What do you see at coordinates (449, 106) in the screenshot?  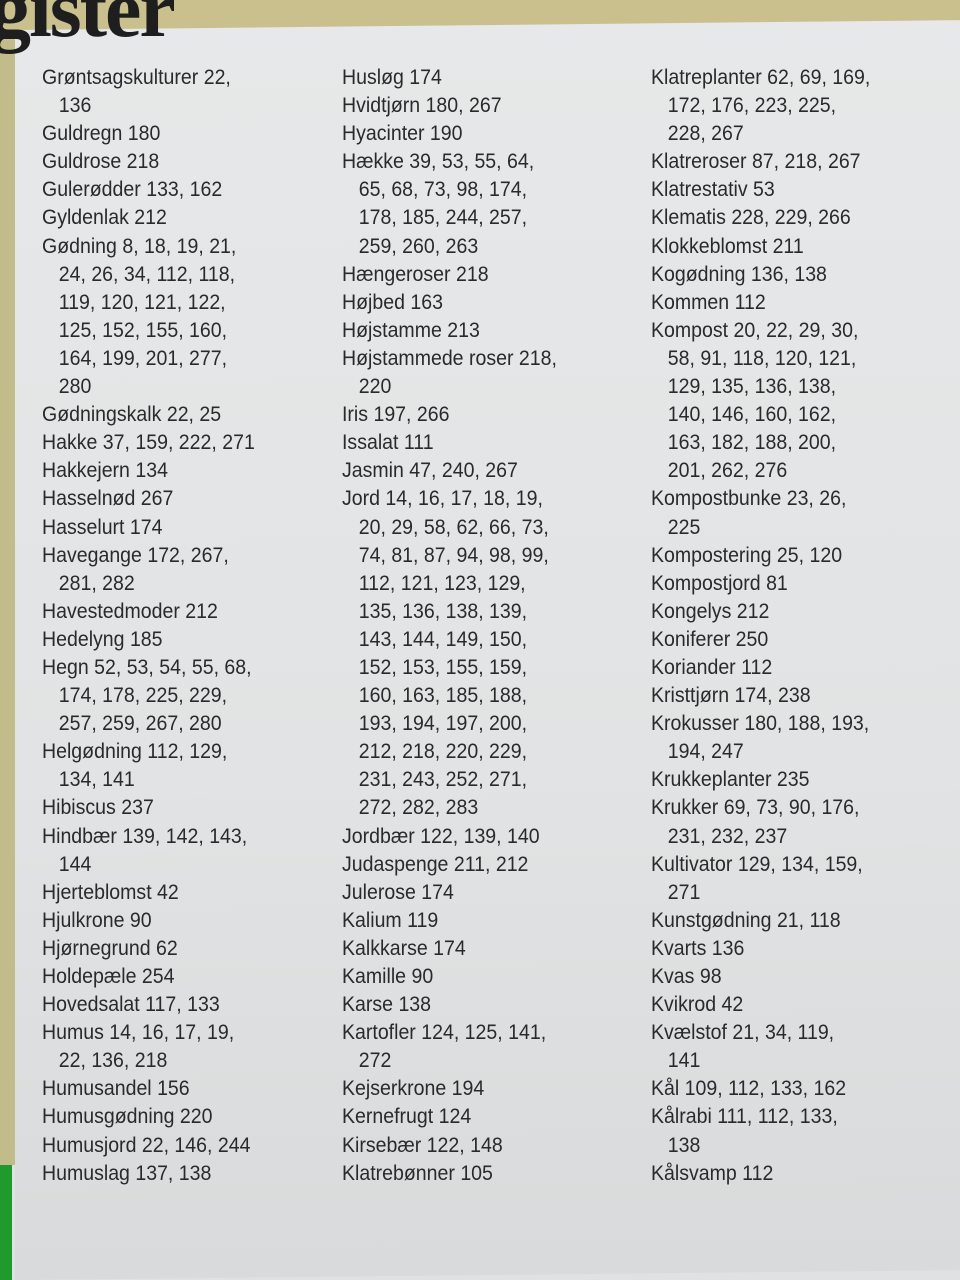 I see `index-entry: Hvidtjørn 180, 267` at bounding box center [449, 106].